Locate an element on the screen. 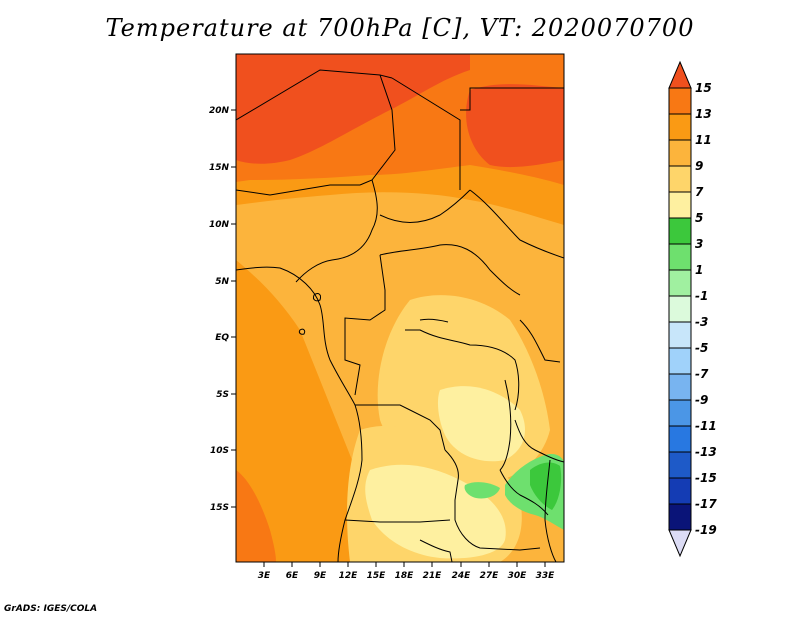 The height and width of the screenshot is (618, 800). lon-label-9e: 9E is located at coordinates (320, 576).